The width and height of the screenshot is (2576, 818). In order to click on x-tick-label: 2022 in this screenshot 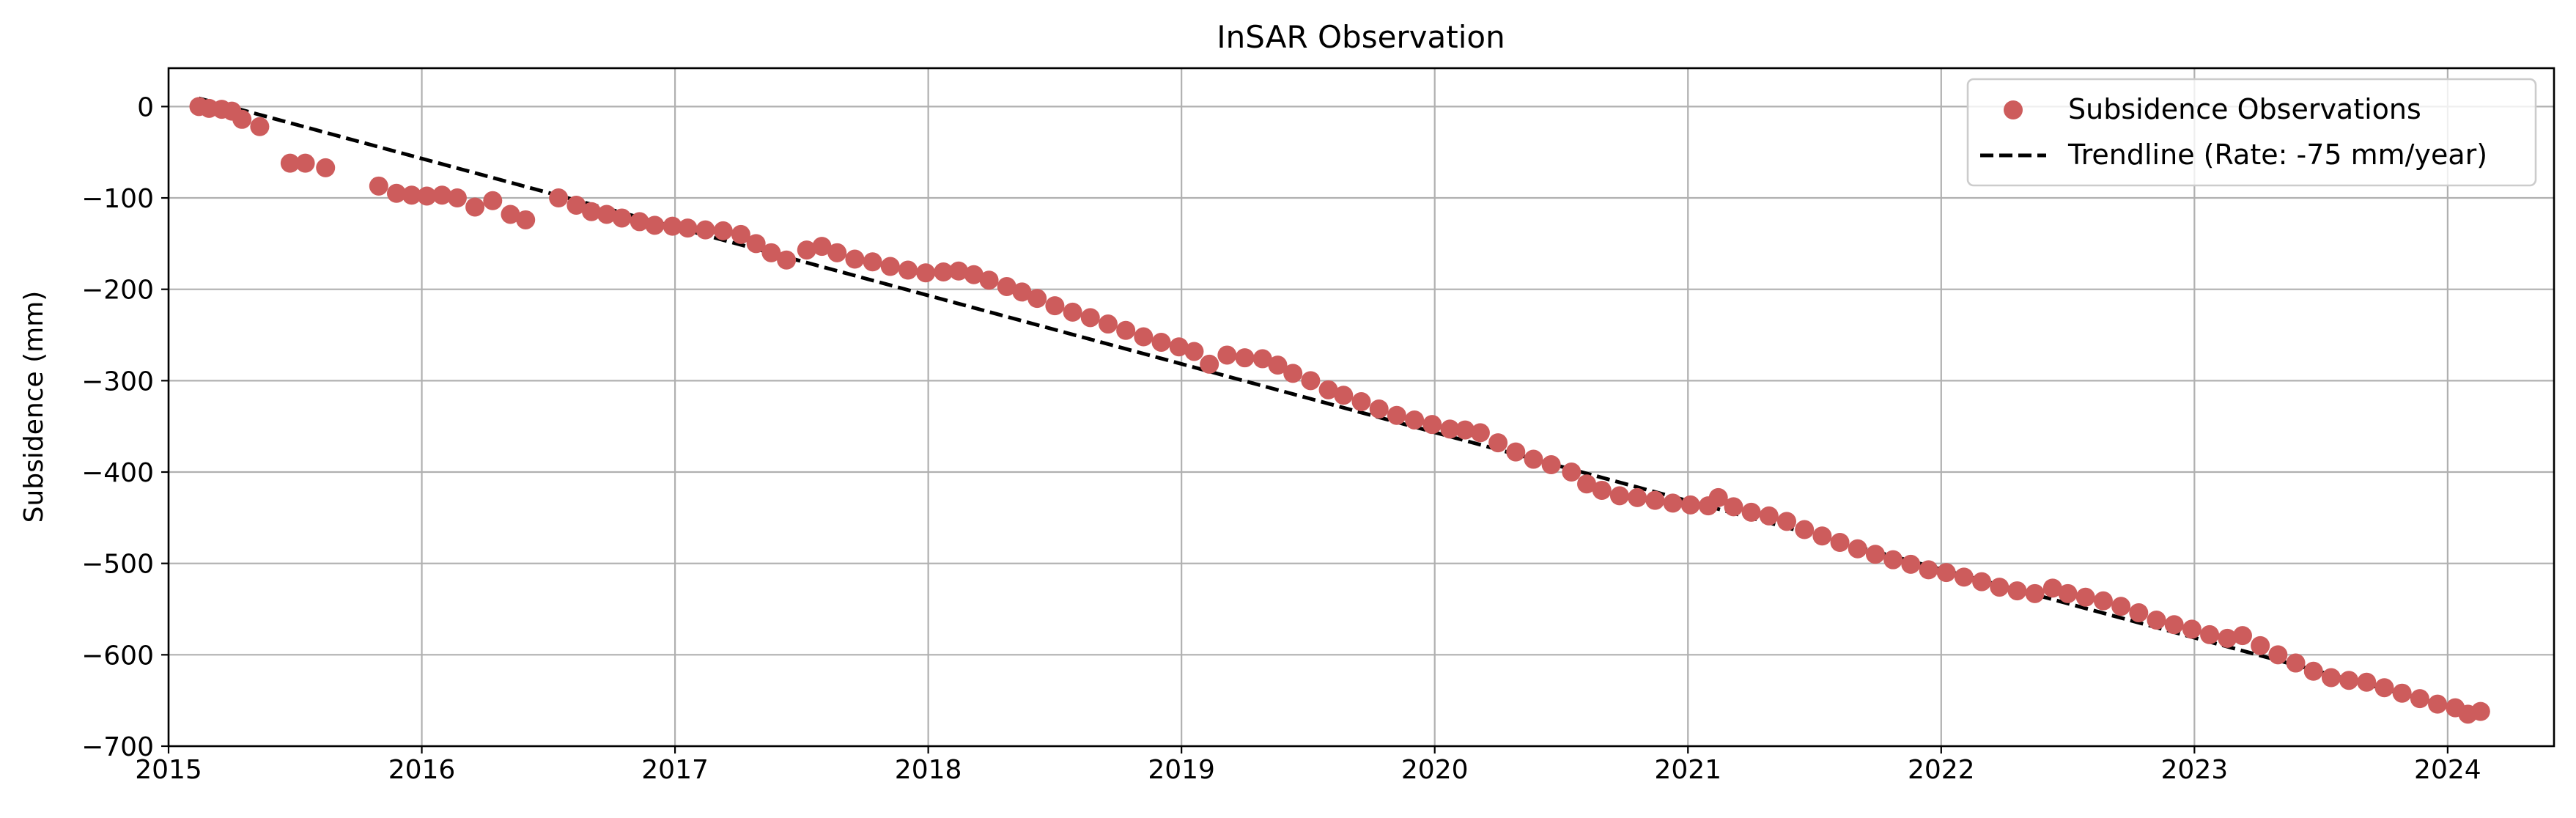, I will do `click(1941, 770)`.